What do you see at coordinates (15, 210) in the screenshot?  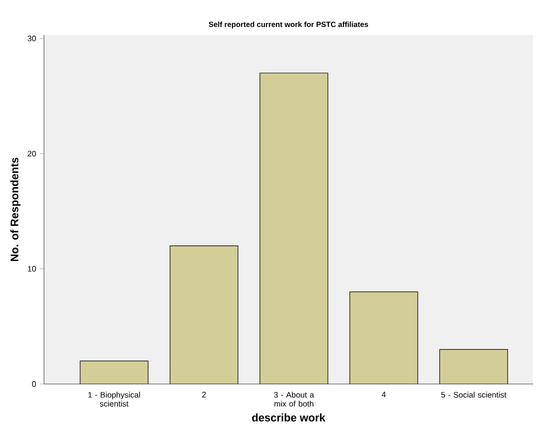 I see `y-axis-title: No. of Respondents` at bounding box center [15, 210].